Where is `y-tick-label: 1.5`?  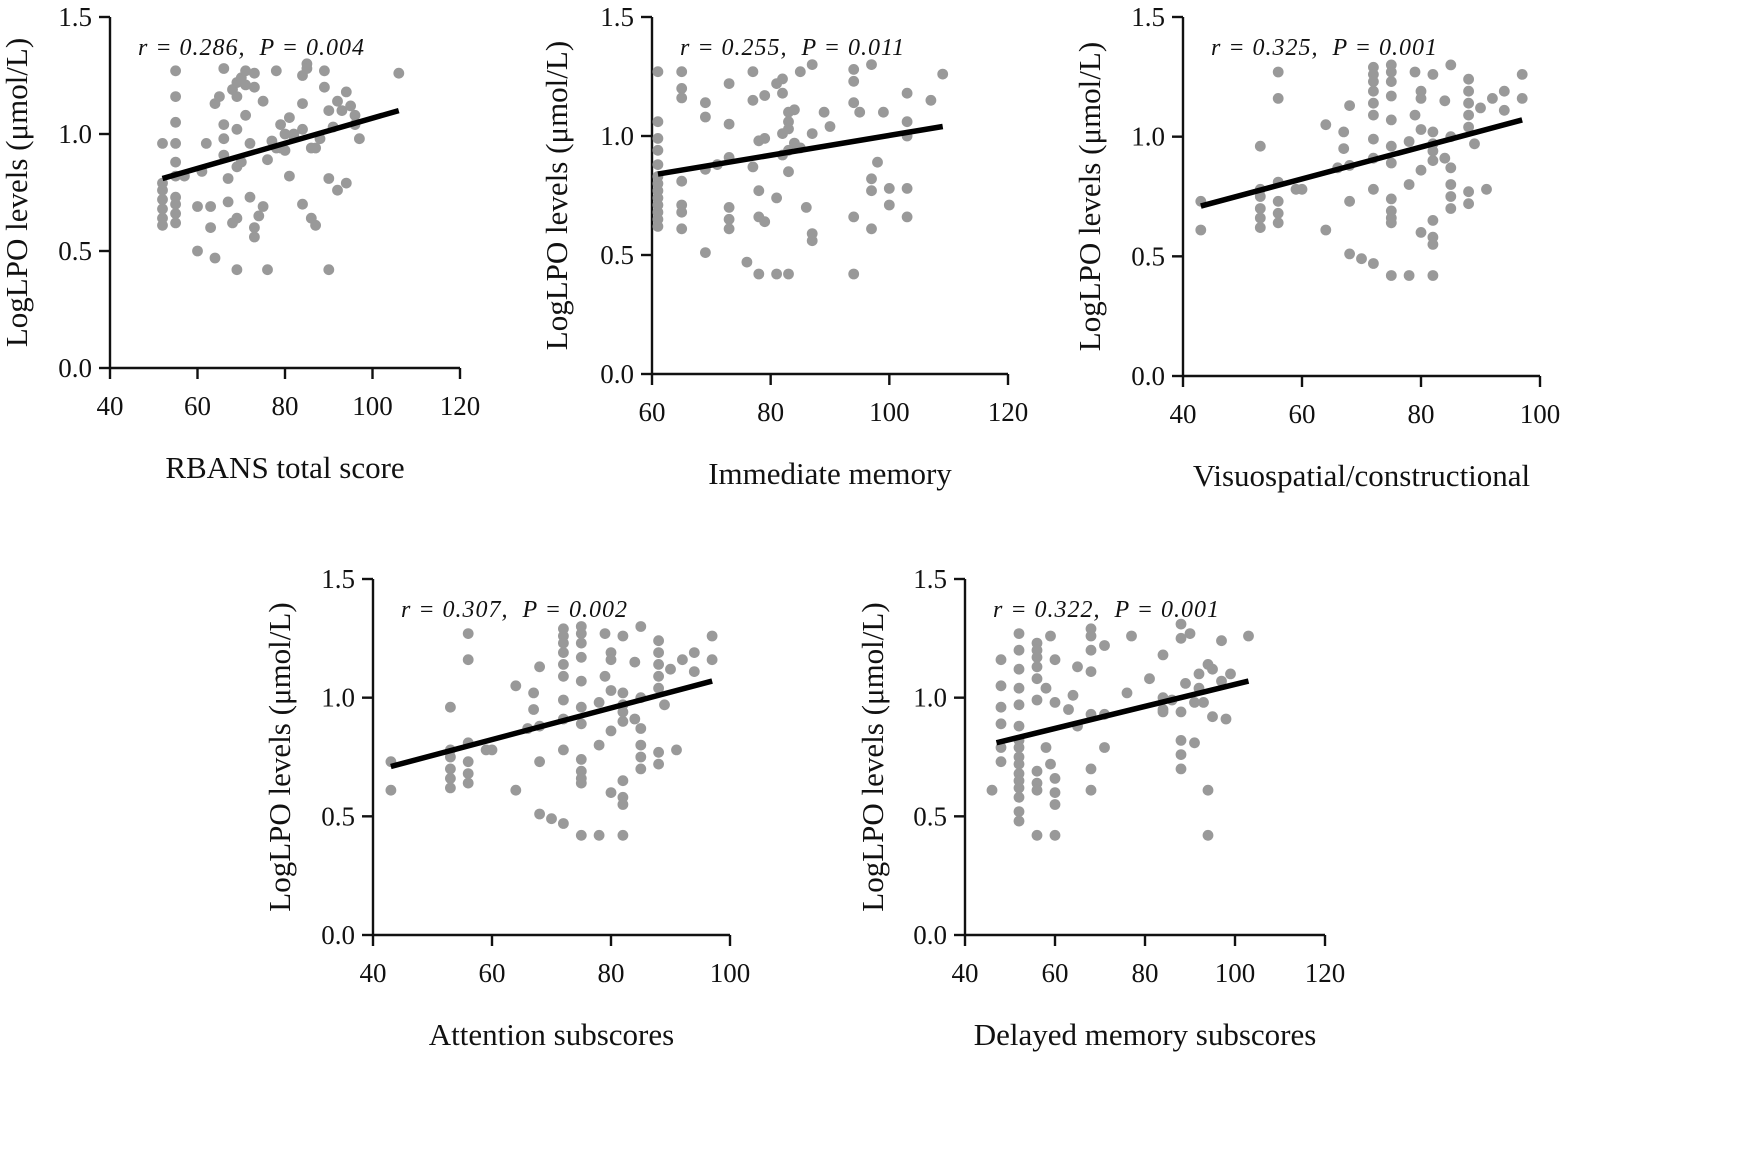
y-tick-label: 1.5 is located at coordinates (75, 17).